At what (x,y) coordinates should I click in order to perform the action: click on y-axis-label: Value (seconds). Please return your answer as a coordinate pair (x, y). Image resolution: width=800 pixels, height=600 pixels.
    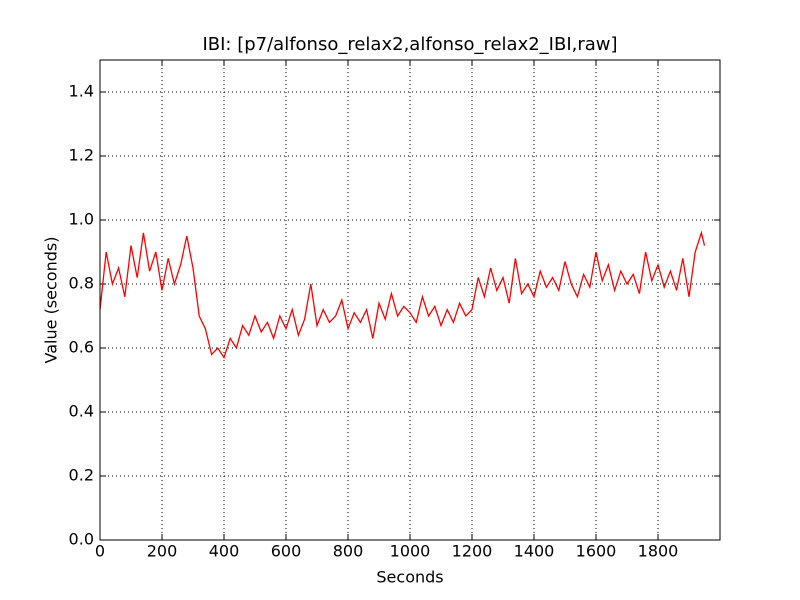
    Looking at the image, I should click on (51, 300).